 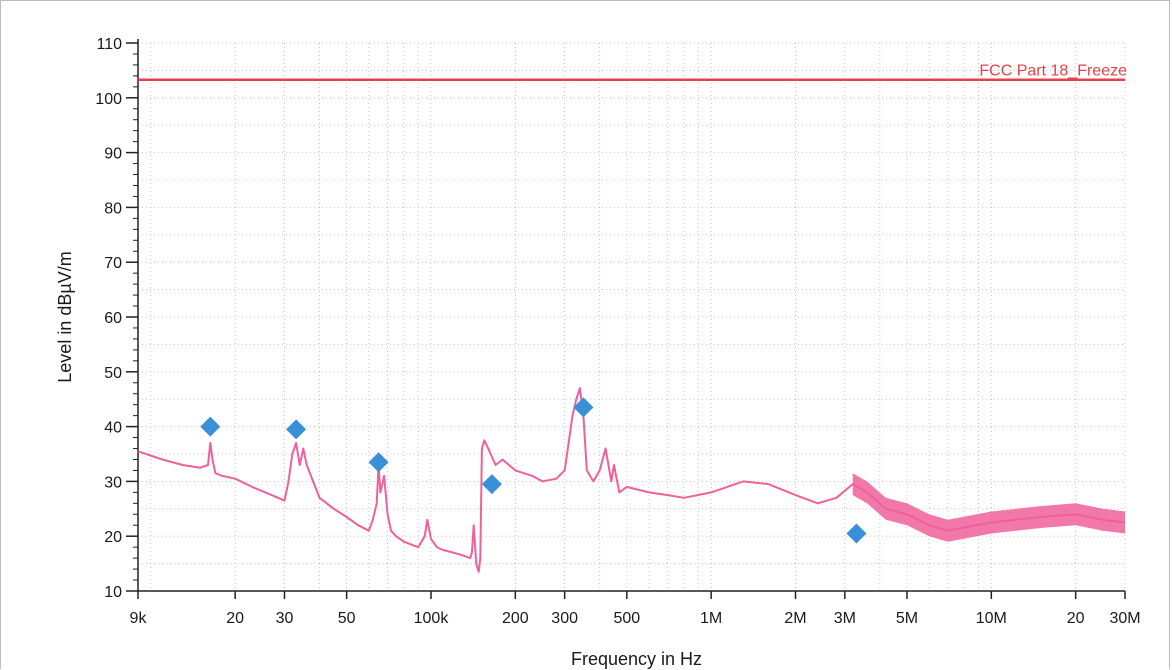 I want to click on y-tick-label: 100, so click(x=108, y=99).